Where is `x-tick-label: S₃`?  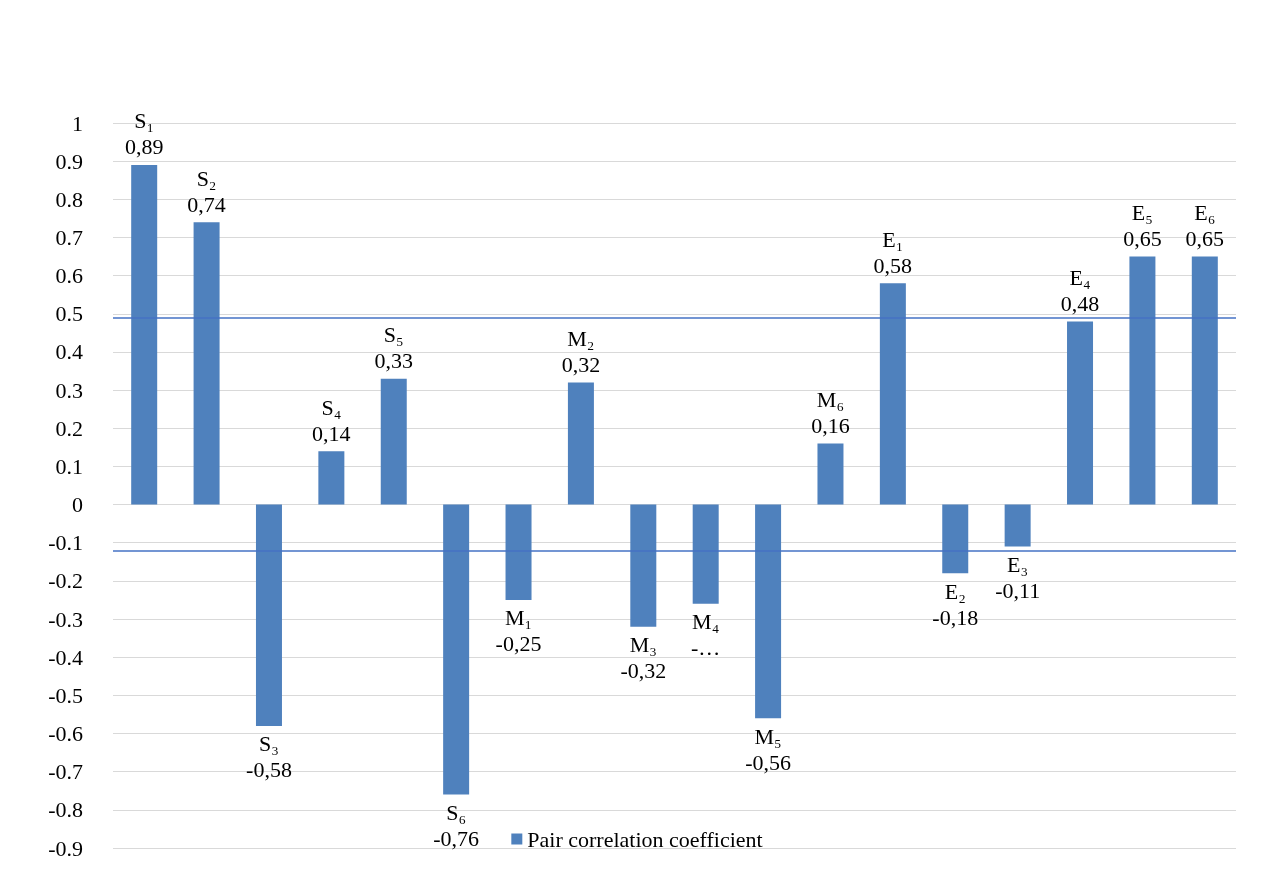
x-tick-label: S₃ is located at coordinates (269, 744).